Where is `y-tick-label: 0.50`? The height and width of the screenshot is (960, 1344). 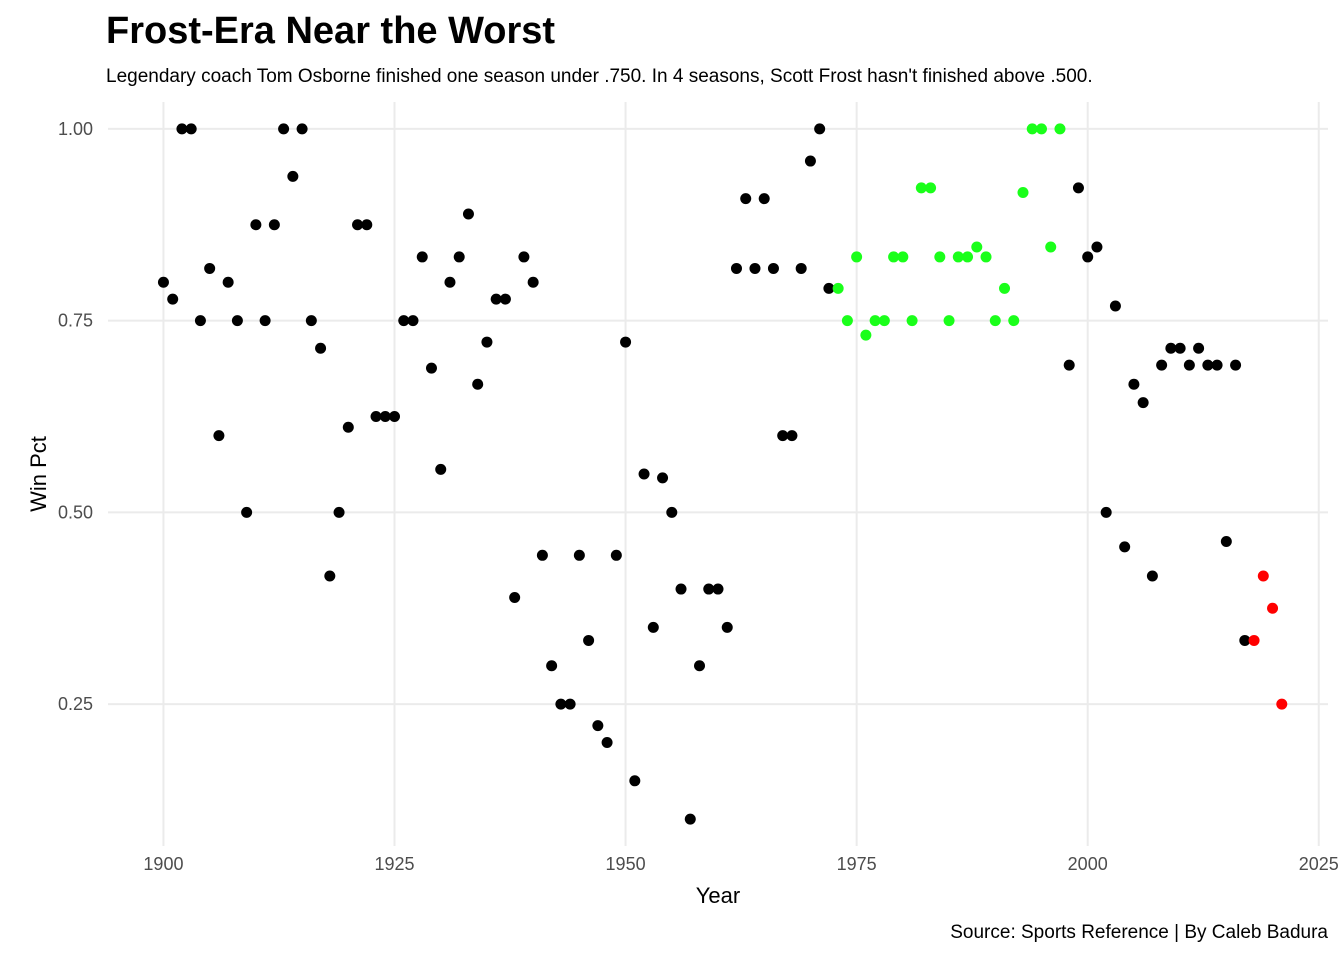
y-tick-label: 0.50 is located at coordinates (75, 512).